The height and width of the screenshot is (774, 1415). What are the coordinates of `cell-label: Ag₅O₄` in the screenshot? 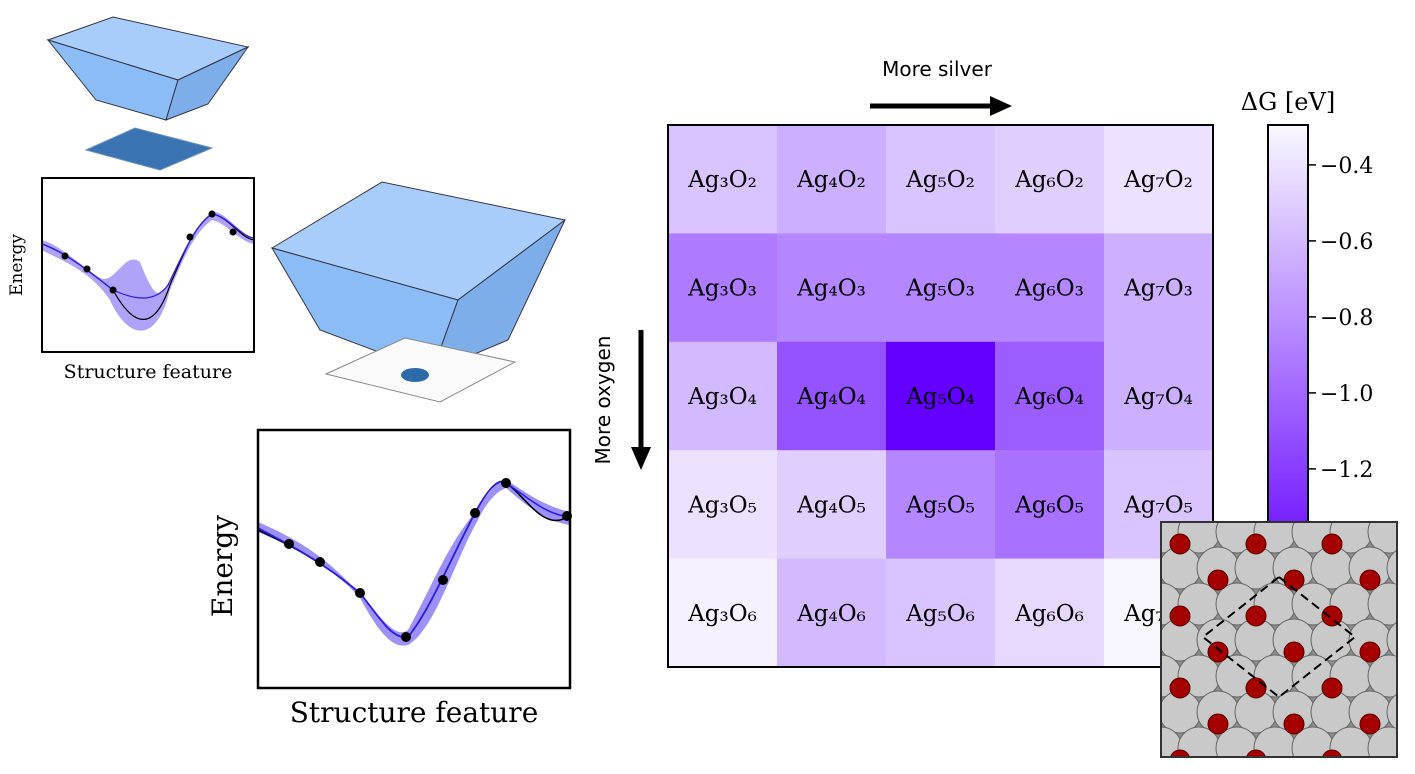 It's located at (940, 397).